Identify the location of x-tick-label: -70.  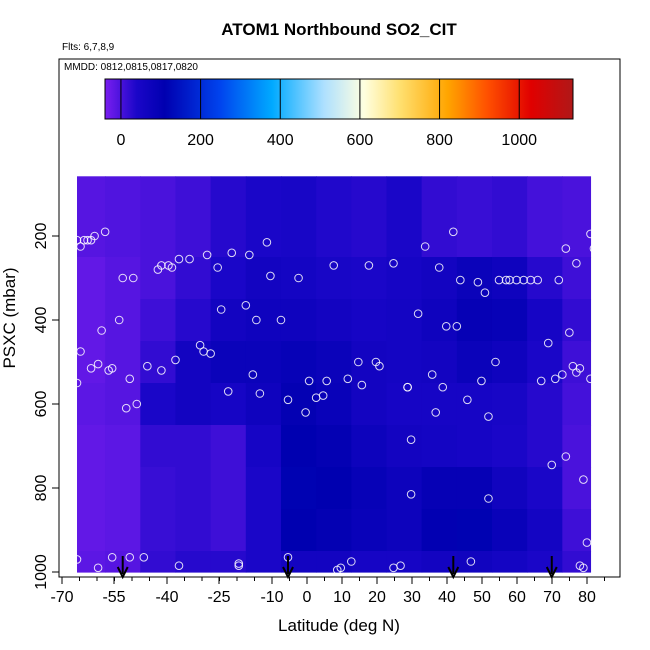
(61, 597).